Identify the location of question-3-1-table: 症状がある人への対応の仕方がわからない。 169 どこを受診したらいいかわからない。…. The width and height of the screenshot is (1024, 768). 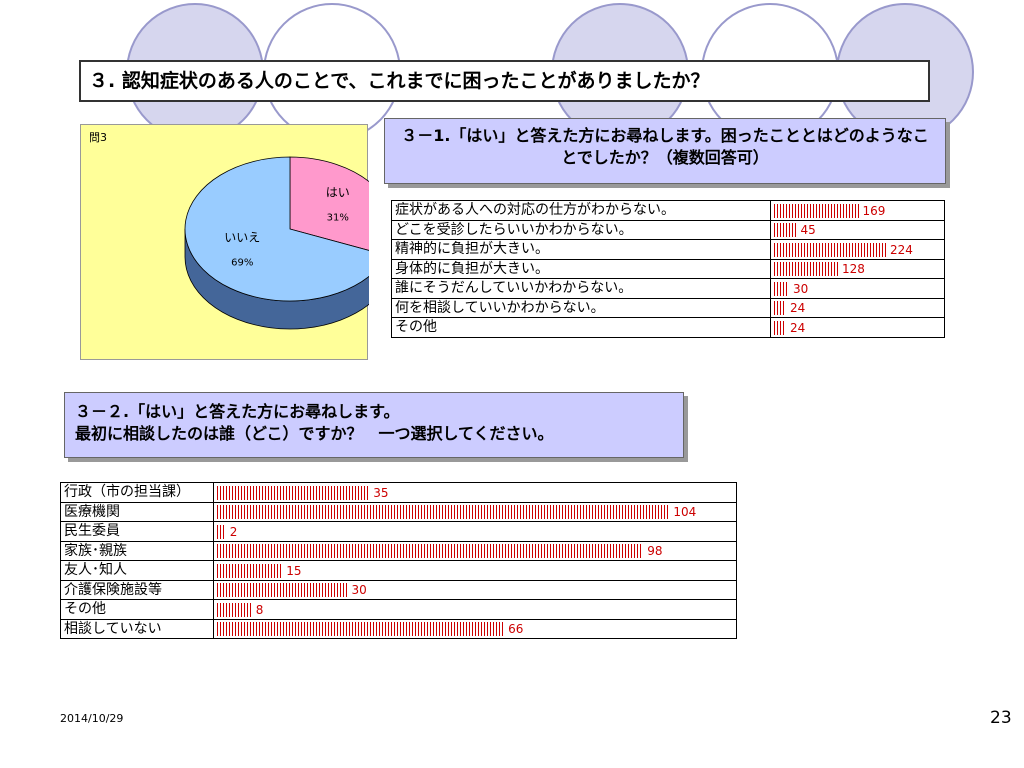
(668, 269).